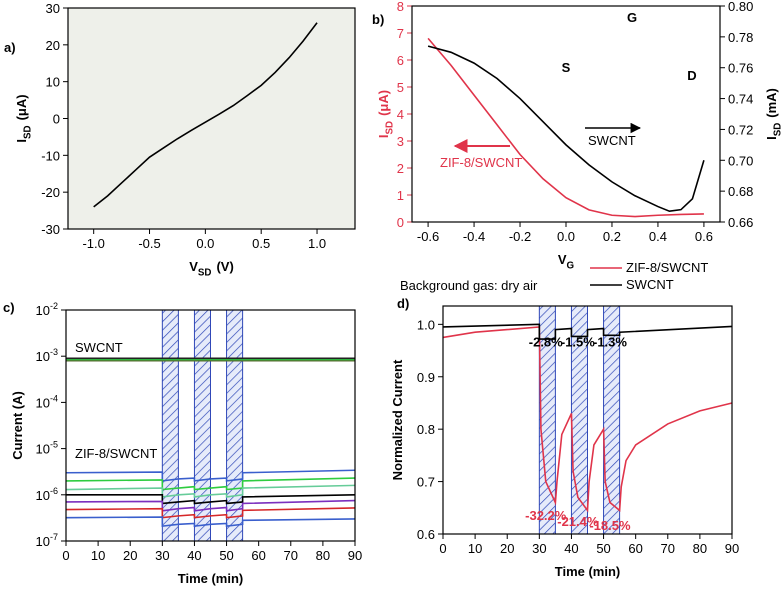  I want to click on x-tick-label: 0.0, so click(566, 236).